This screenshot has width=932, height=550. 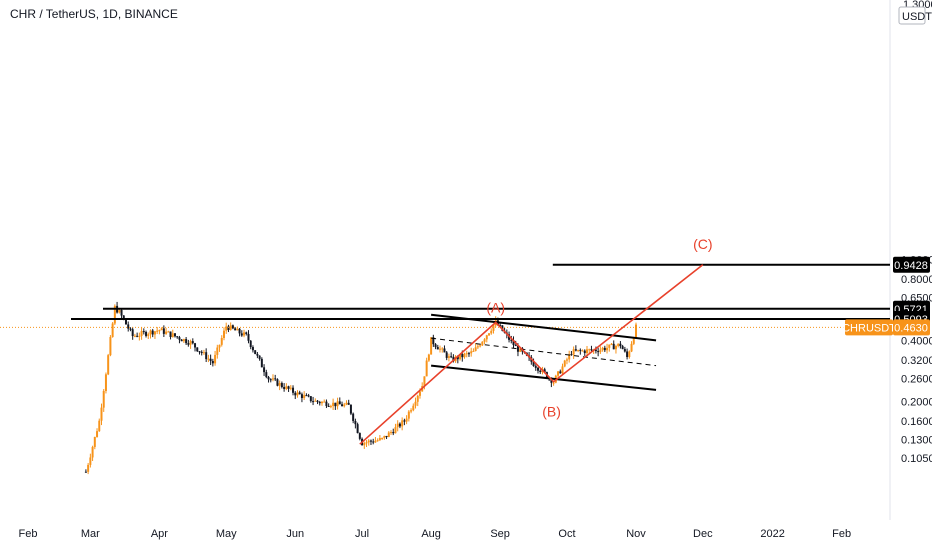 What do you see at coordinates (566, 534) in the screenshot?
I see `x-tick-label: Oct` at bounding box center [566, 534].